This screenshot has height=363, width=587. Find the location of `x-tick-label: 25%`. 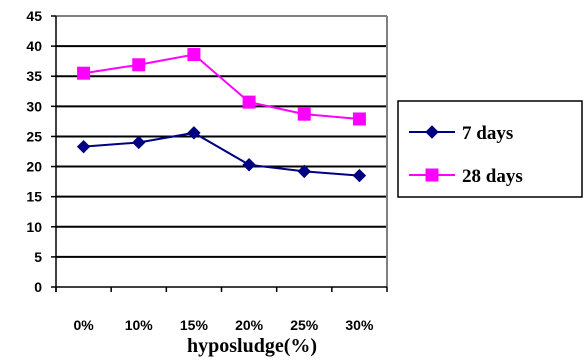

x-tick-label: 25% is located at coordinates (304, 325).